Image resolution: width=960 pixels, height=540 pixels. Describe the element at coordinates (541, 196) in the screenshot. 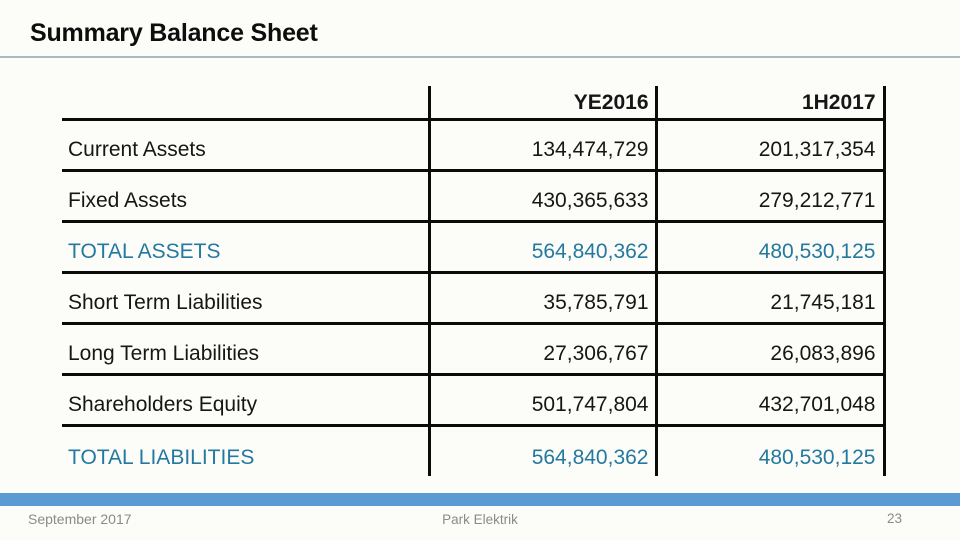

I see `row-value-ye2016: 430,365,633` at that location.